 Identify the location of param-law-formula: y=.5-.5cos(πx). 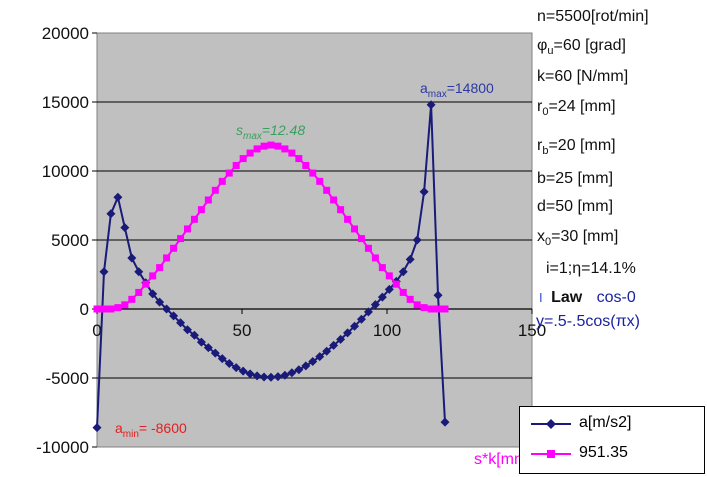
(588, 321).